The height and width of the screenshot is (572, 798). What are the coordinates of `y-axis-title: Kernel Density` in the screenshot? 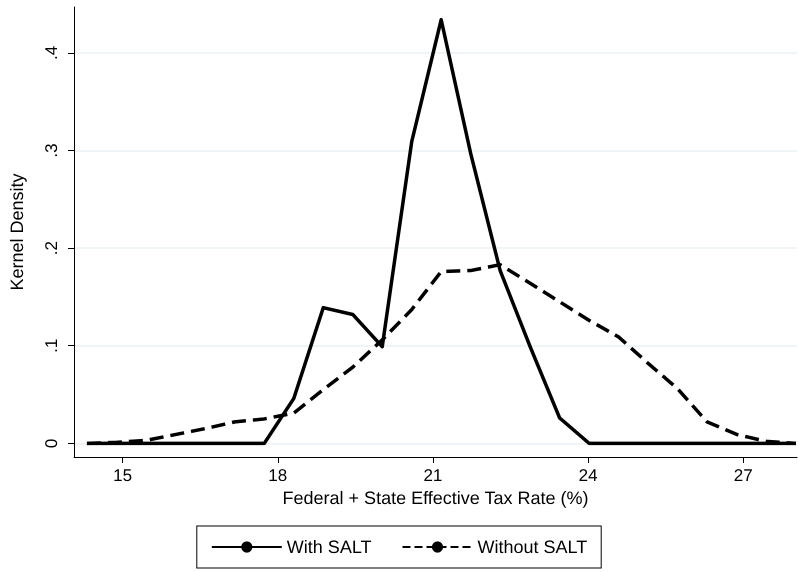 It's located at (17, 232).